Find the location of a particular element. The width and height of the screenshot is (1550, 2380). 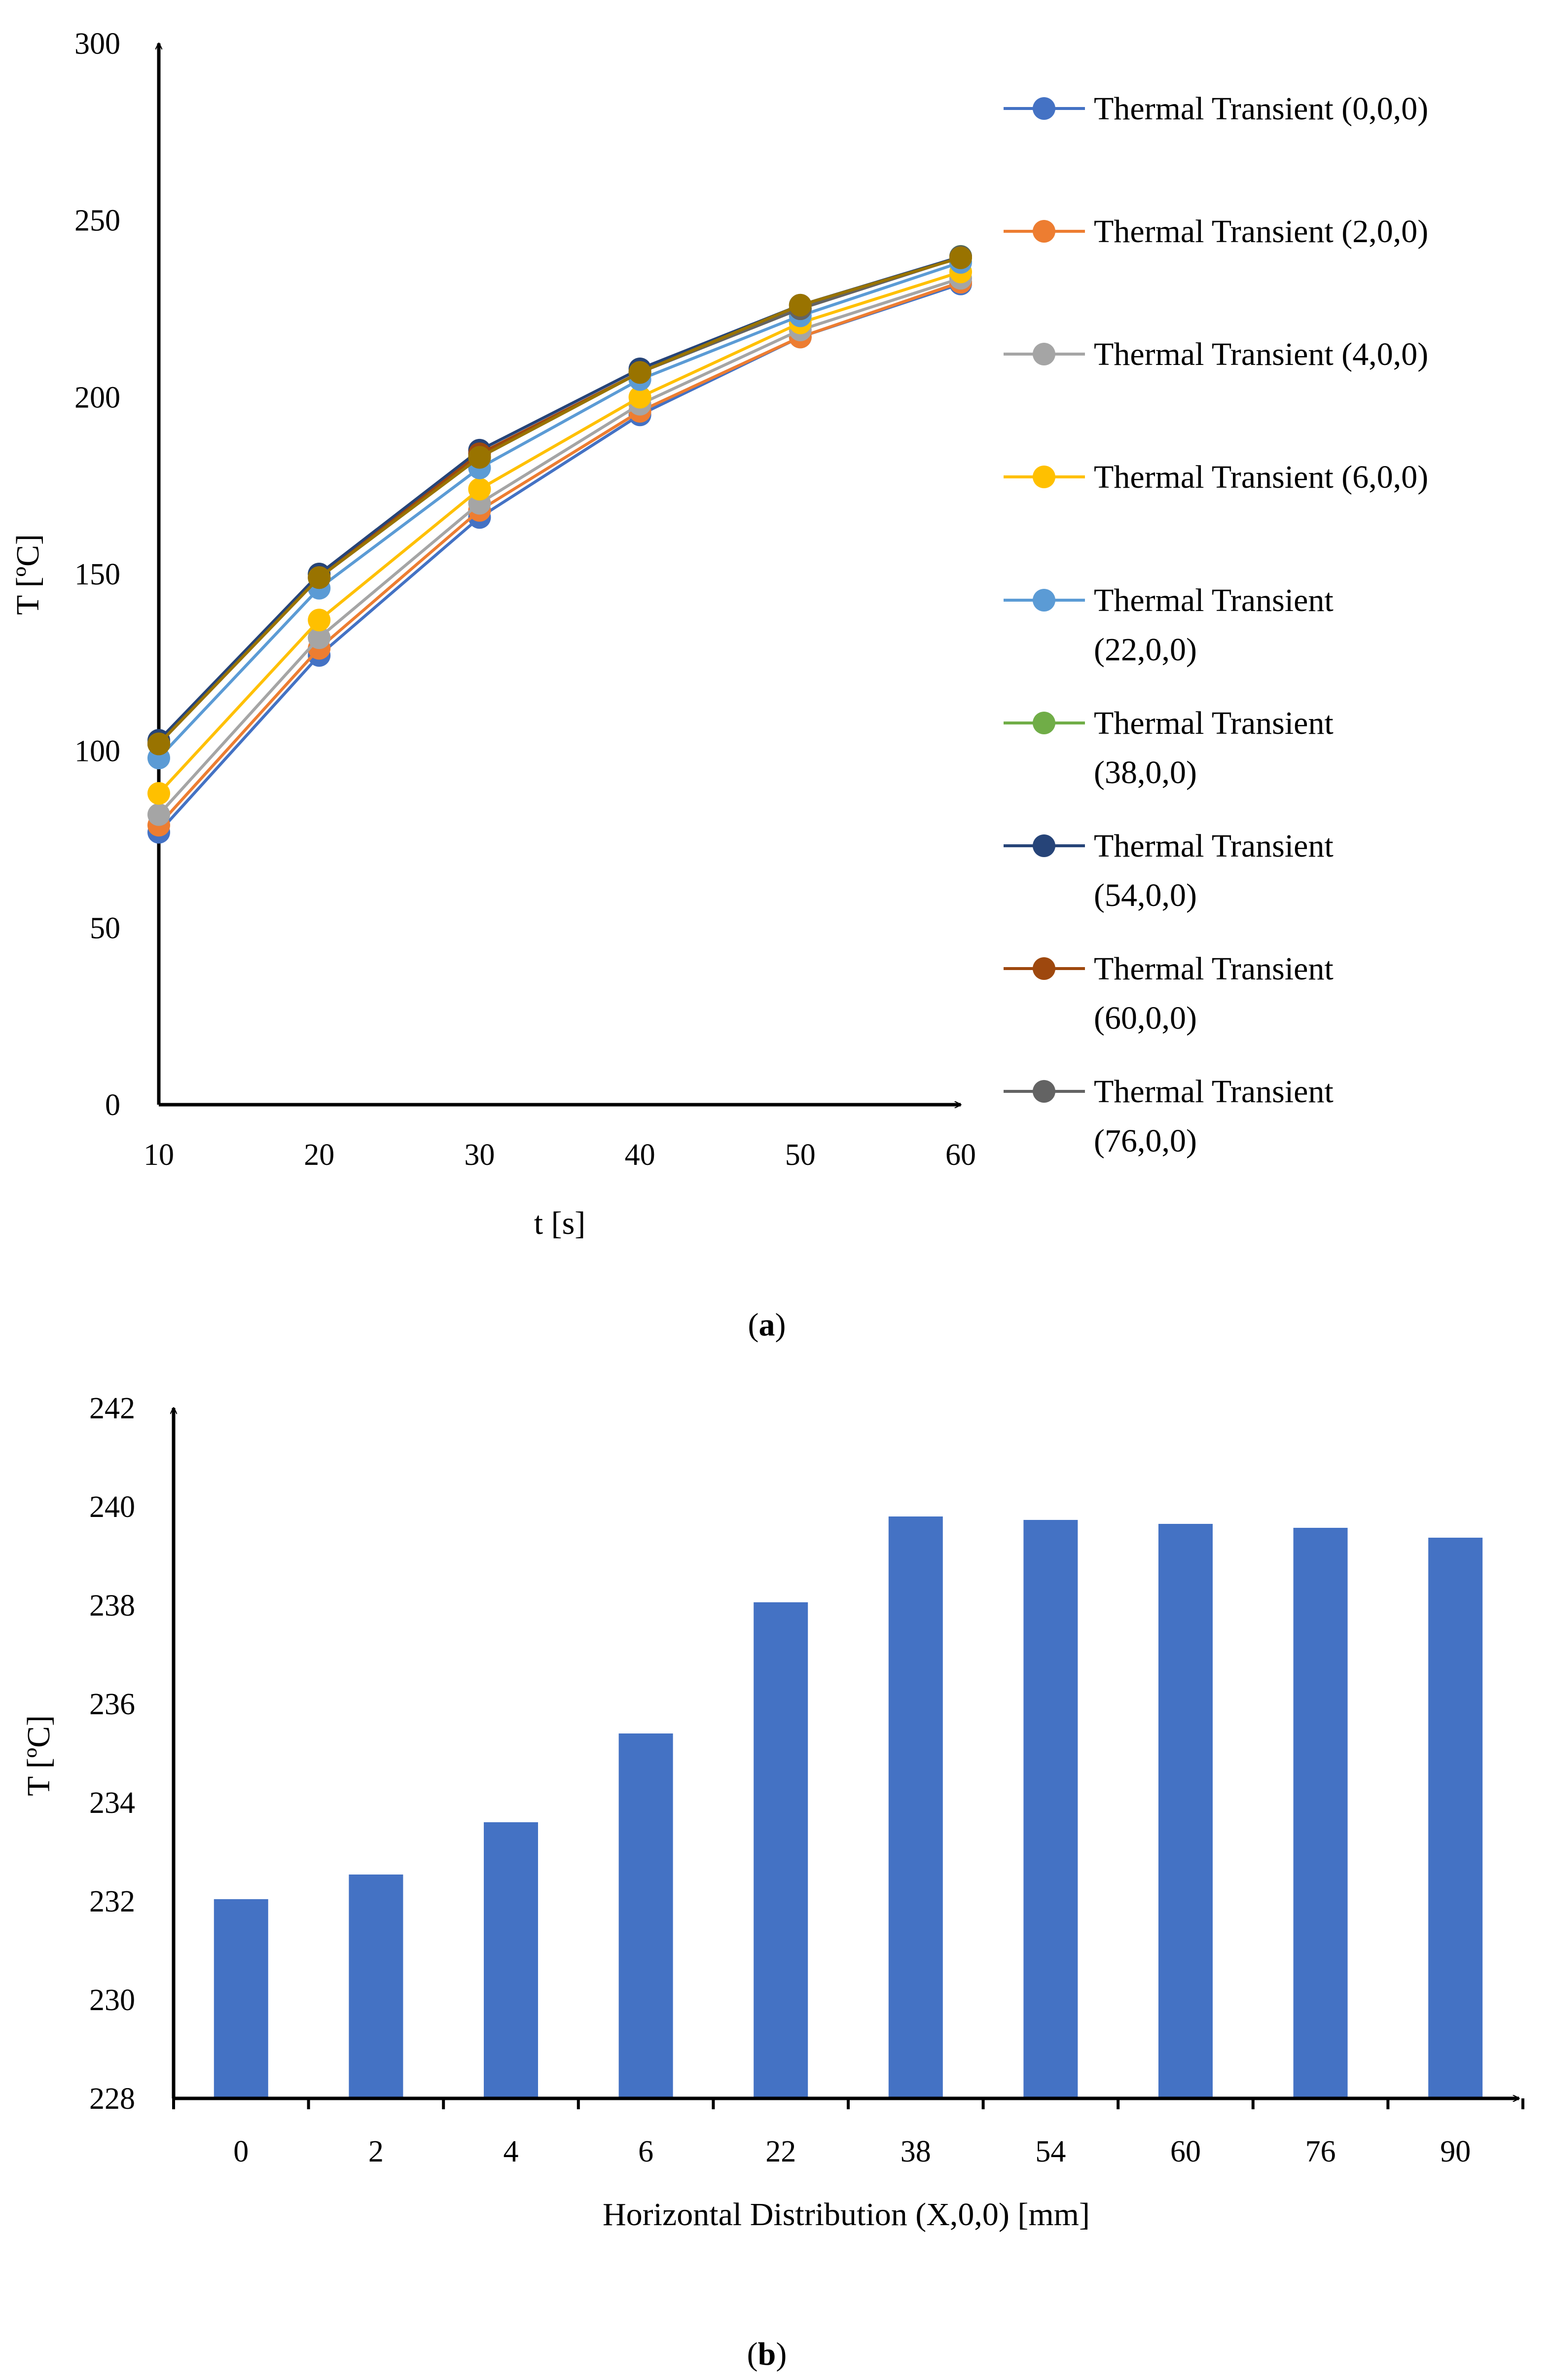

x-tick-label: 6 is located at coordinates (645, 2151).